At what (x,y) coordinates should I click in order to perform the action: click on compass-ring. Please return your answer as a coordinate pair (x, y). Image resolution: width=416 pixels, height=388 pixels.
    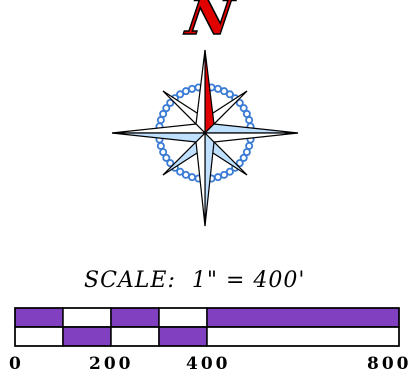
    Looking at the image, I should click on (204, 133).